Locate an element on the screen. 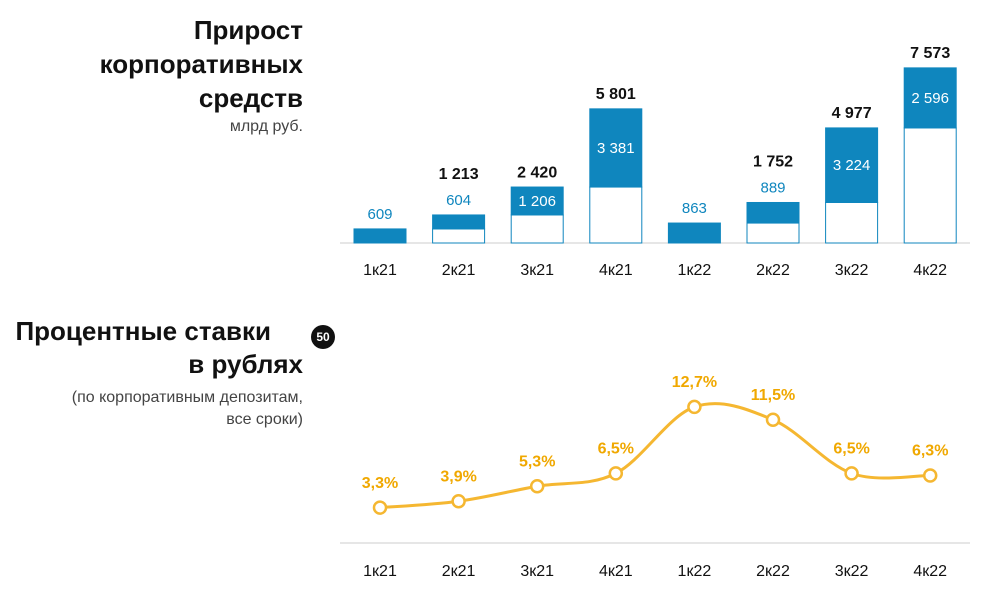 The image size is (990, 602). value-label: 889 is located at coordinates (772, 187).